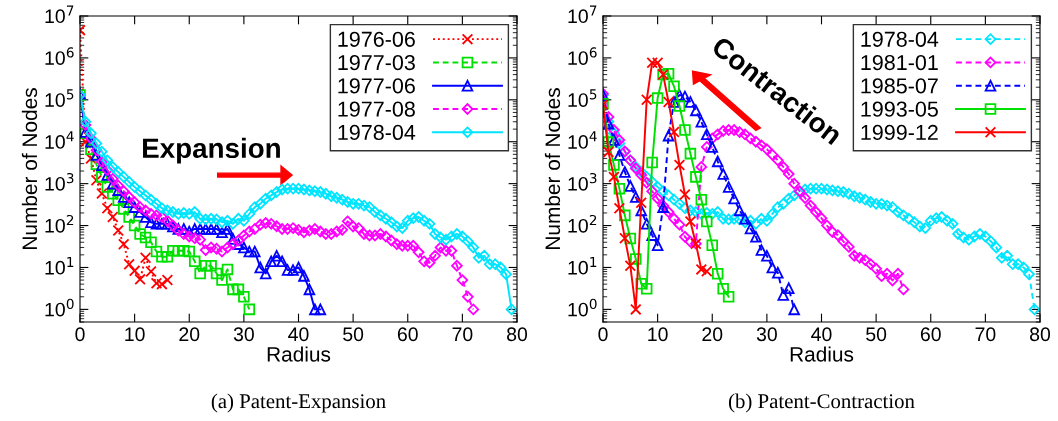 Image resolution: width=1058 pixels, height=421 pixels. What do you see at coordinates (243, 334) in the screenshot?
I see `x-tick-label: 30` at bounding box center [243, 334].